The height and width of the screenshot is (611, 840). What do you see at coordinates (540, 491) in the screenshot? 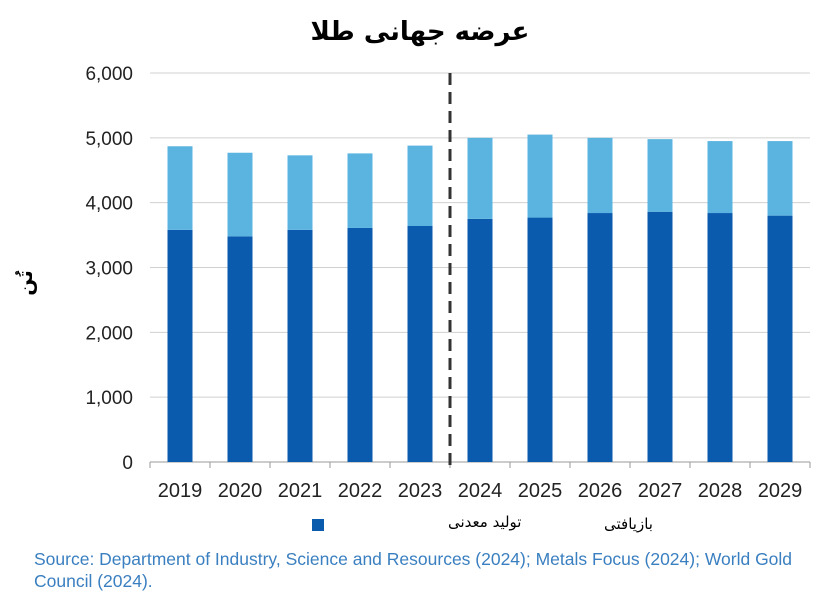
I see `x-tick-label: 2025` at bounding box center [540, 491].